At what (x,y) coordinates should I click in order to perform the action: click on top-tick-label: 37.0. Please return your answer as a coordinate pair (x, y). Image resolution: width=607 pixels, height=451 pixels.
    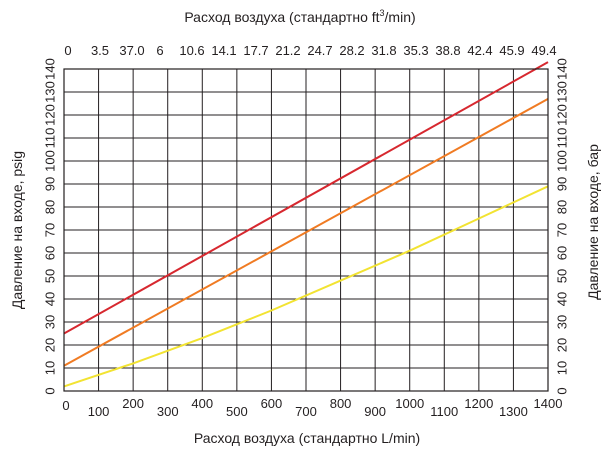
    Looking at the image, I should click on (131, 50).